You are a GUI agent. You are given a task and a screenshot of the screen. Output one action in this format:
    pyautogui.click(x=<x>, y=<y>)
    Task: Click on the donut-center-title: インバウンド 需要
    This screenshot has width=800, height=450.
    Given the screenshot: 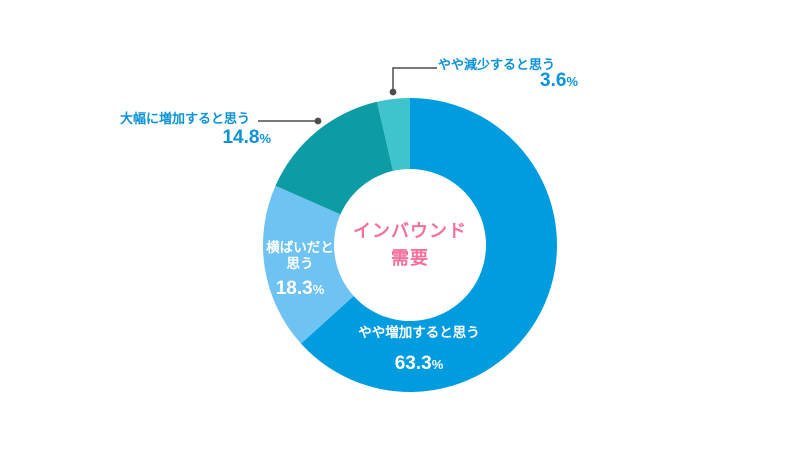 What is the action you would take?
    pyautogui.click(x=410, y=245)
    